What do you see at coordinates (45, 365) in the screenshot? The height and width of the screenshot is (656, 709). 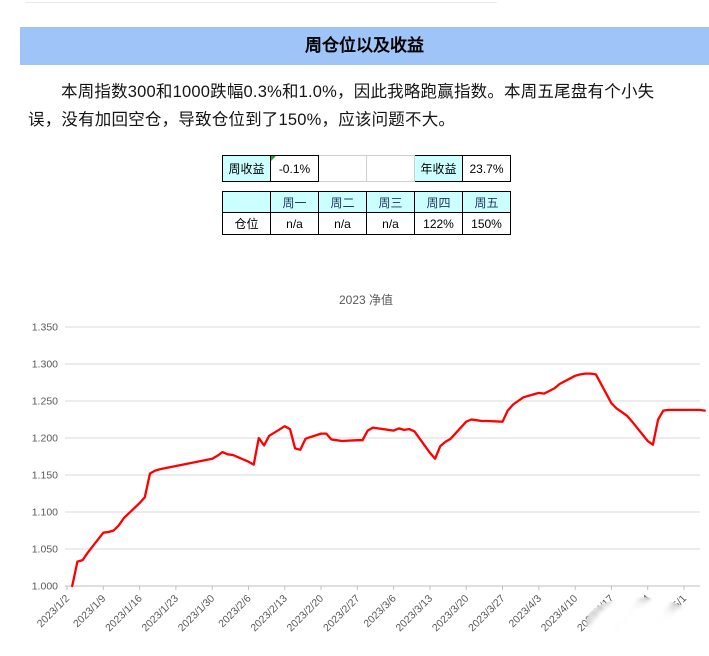 I see `svg-text: 1.300` at bounding box center [45, 365].